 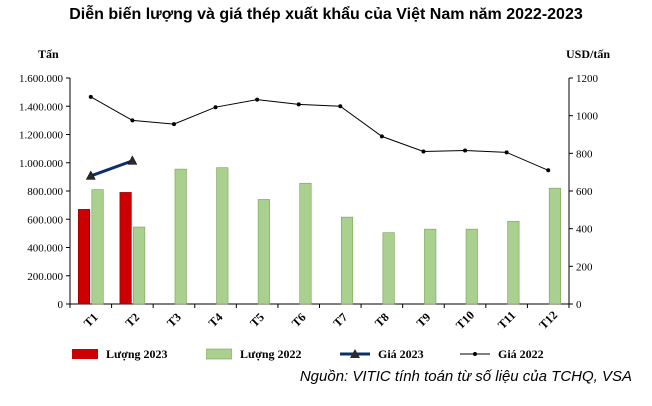 I want to click on left-tick-label: 1.400.000, so click(x=41, y=107).